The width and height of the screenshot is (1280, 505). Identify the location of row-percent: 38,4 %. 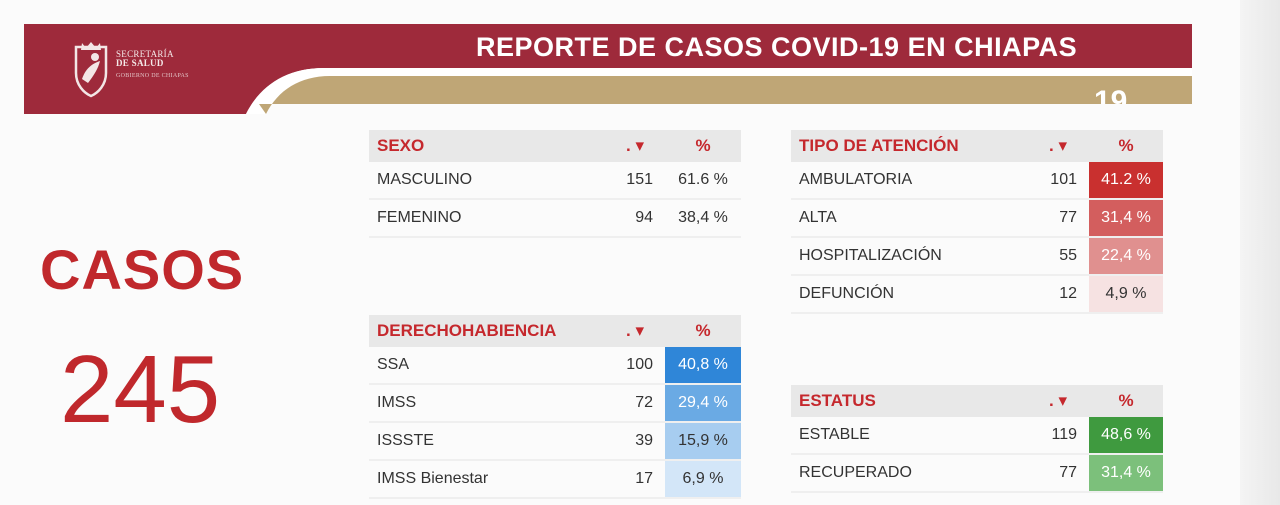
(703, 218).